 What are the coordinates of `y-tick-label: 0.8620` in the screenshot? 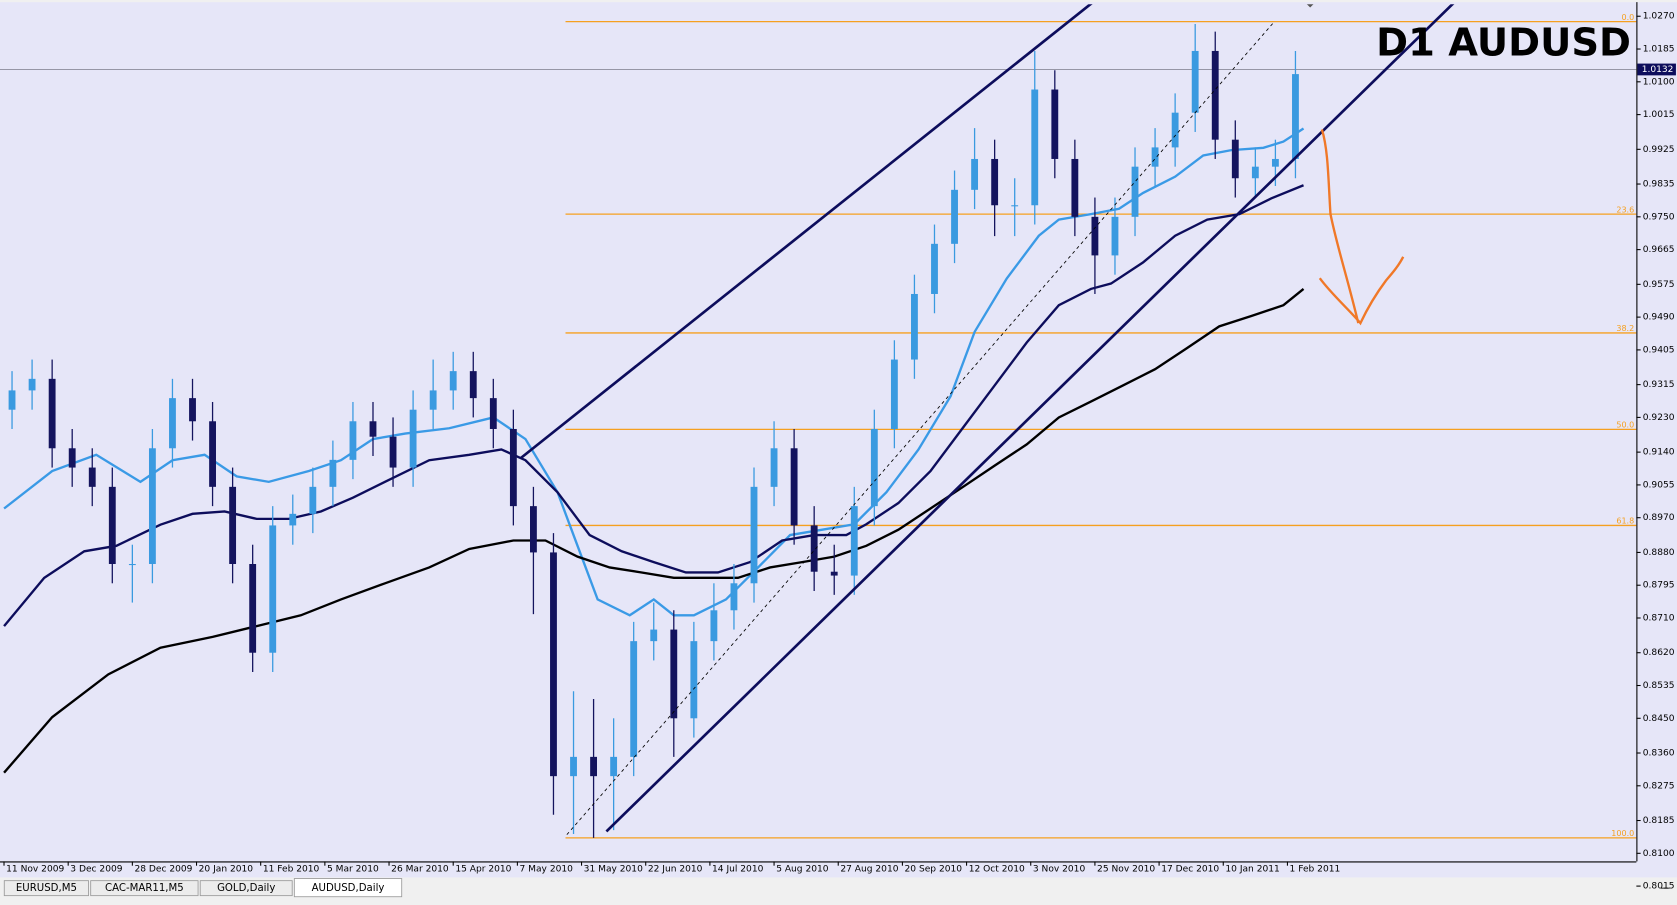 It's located at (1659, 653).